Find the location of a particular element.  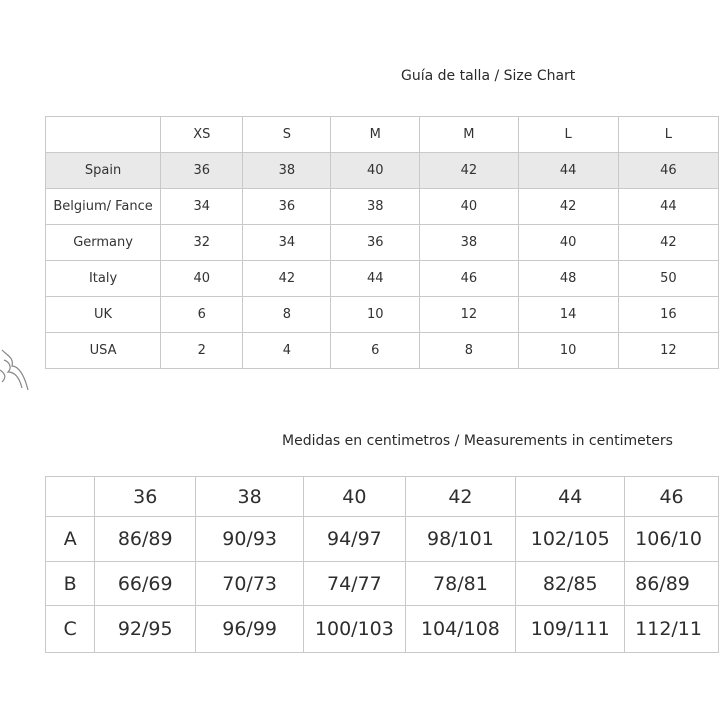

size-chart-title: Guía de talla / Size Chart is located at coordinates (488, 76).